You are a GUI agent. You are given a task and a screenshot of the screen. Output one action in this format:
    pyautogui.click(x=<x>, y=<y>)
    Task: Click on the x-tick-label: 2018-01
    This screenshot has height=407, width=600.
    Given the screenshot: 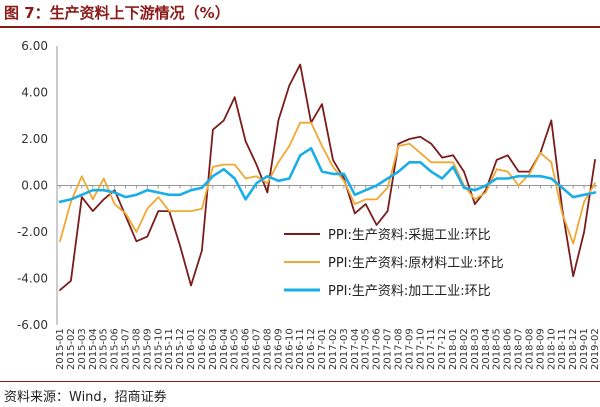 What is the action you would take?
    pyautogui.click(x=453, y=349)
    